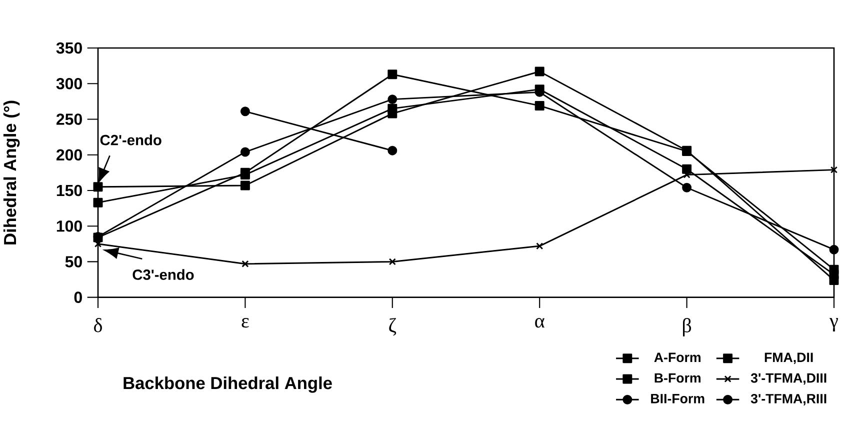 This screenshot has width=851, height=444. What do you see at coordinates (788, 379) in the screenshot?
I see `legend-label: 3'-TFMA,DIII` at bounding box center [788, 379].